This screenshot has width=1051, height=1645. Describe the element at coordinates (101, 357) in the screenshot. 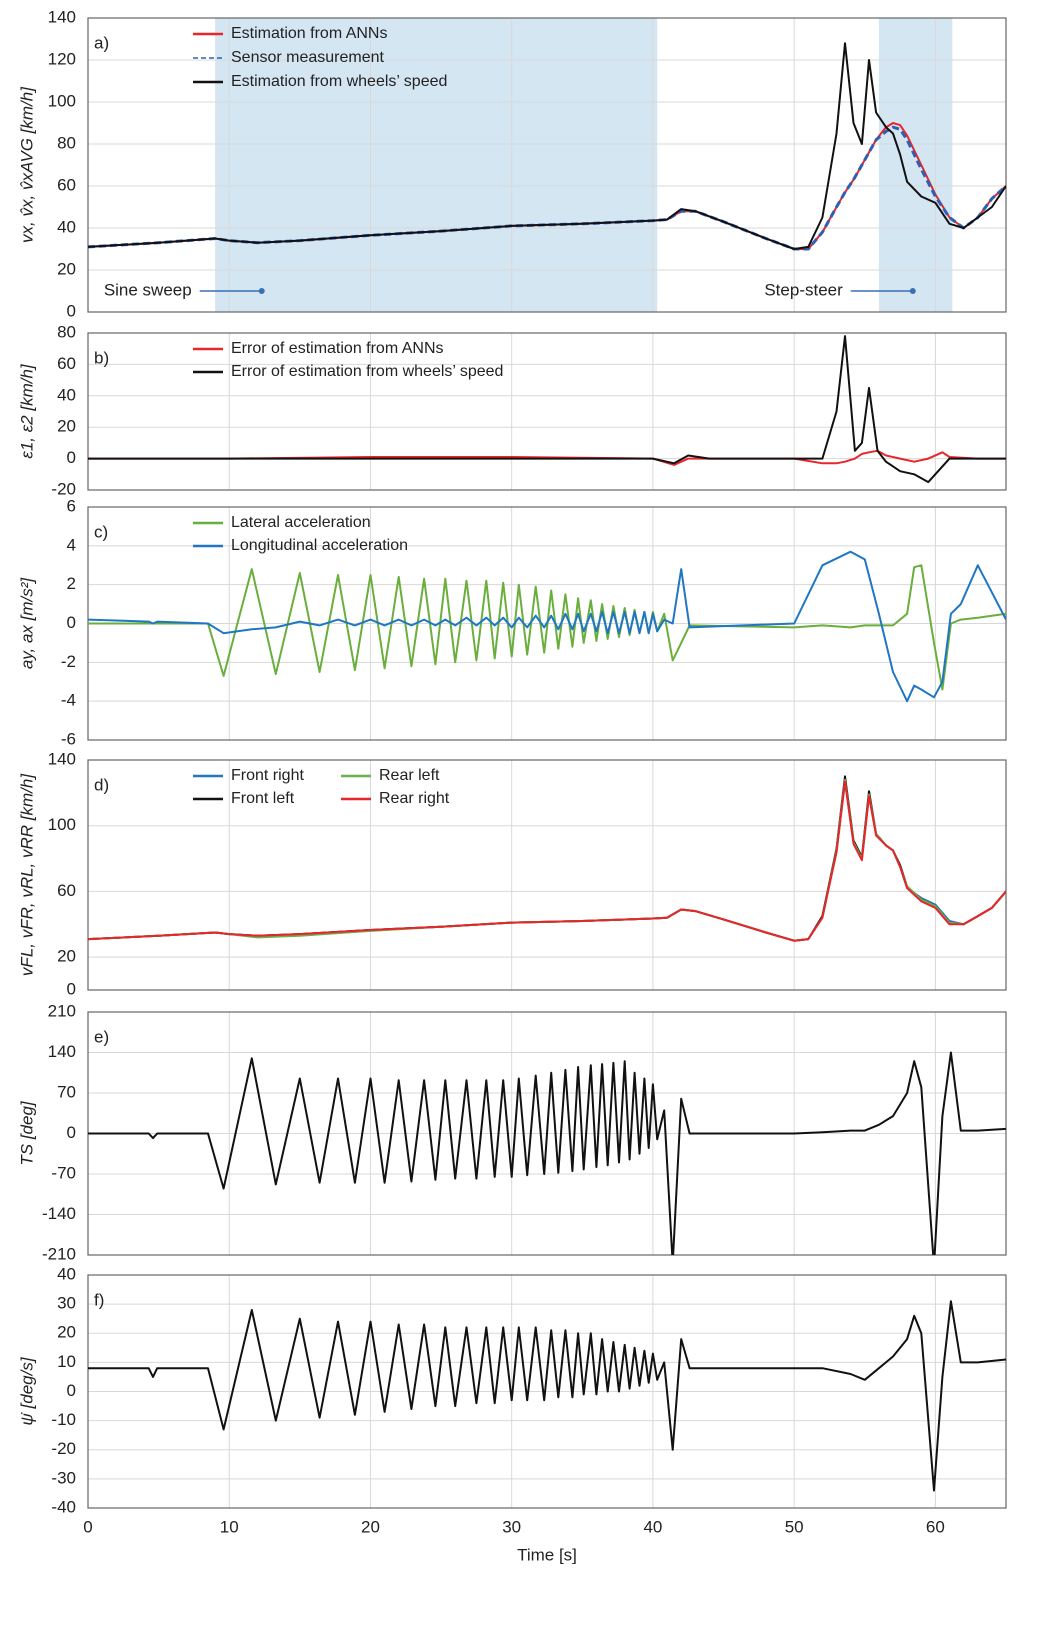

I see `panel-label: b)` at that location.